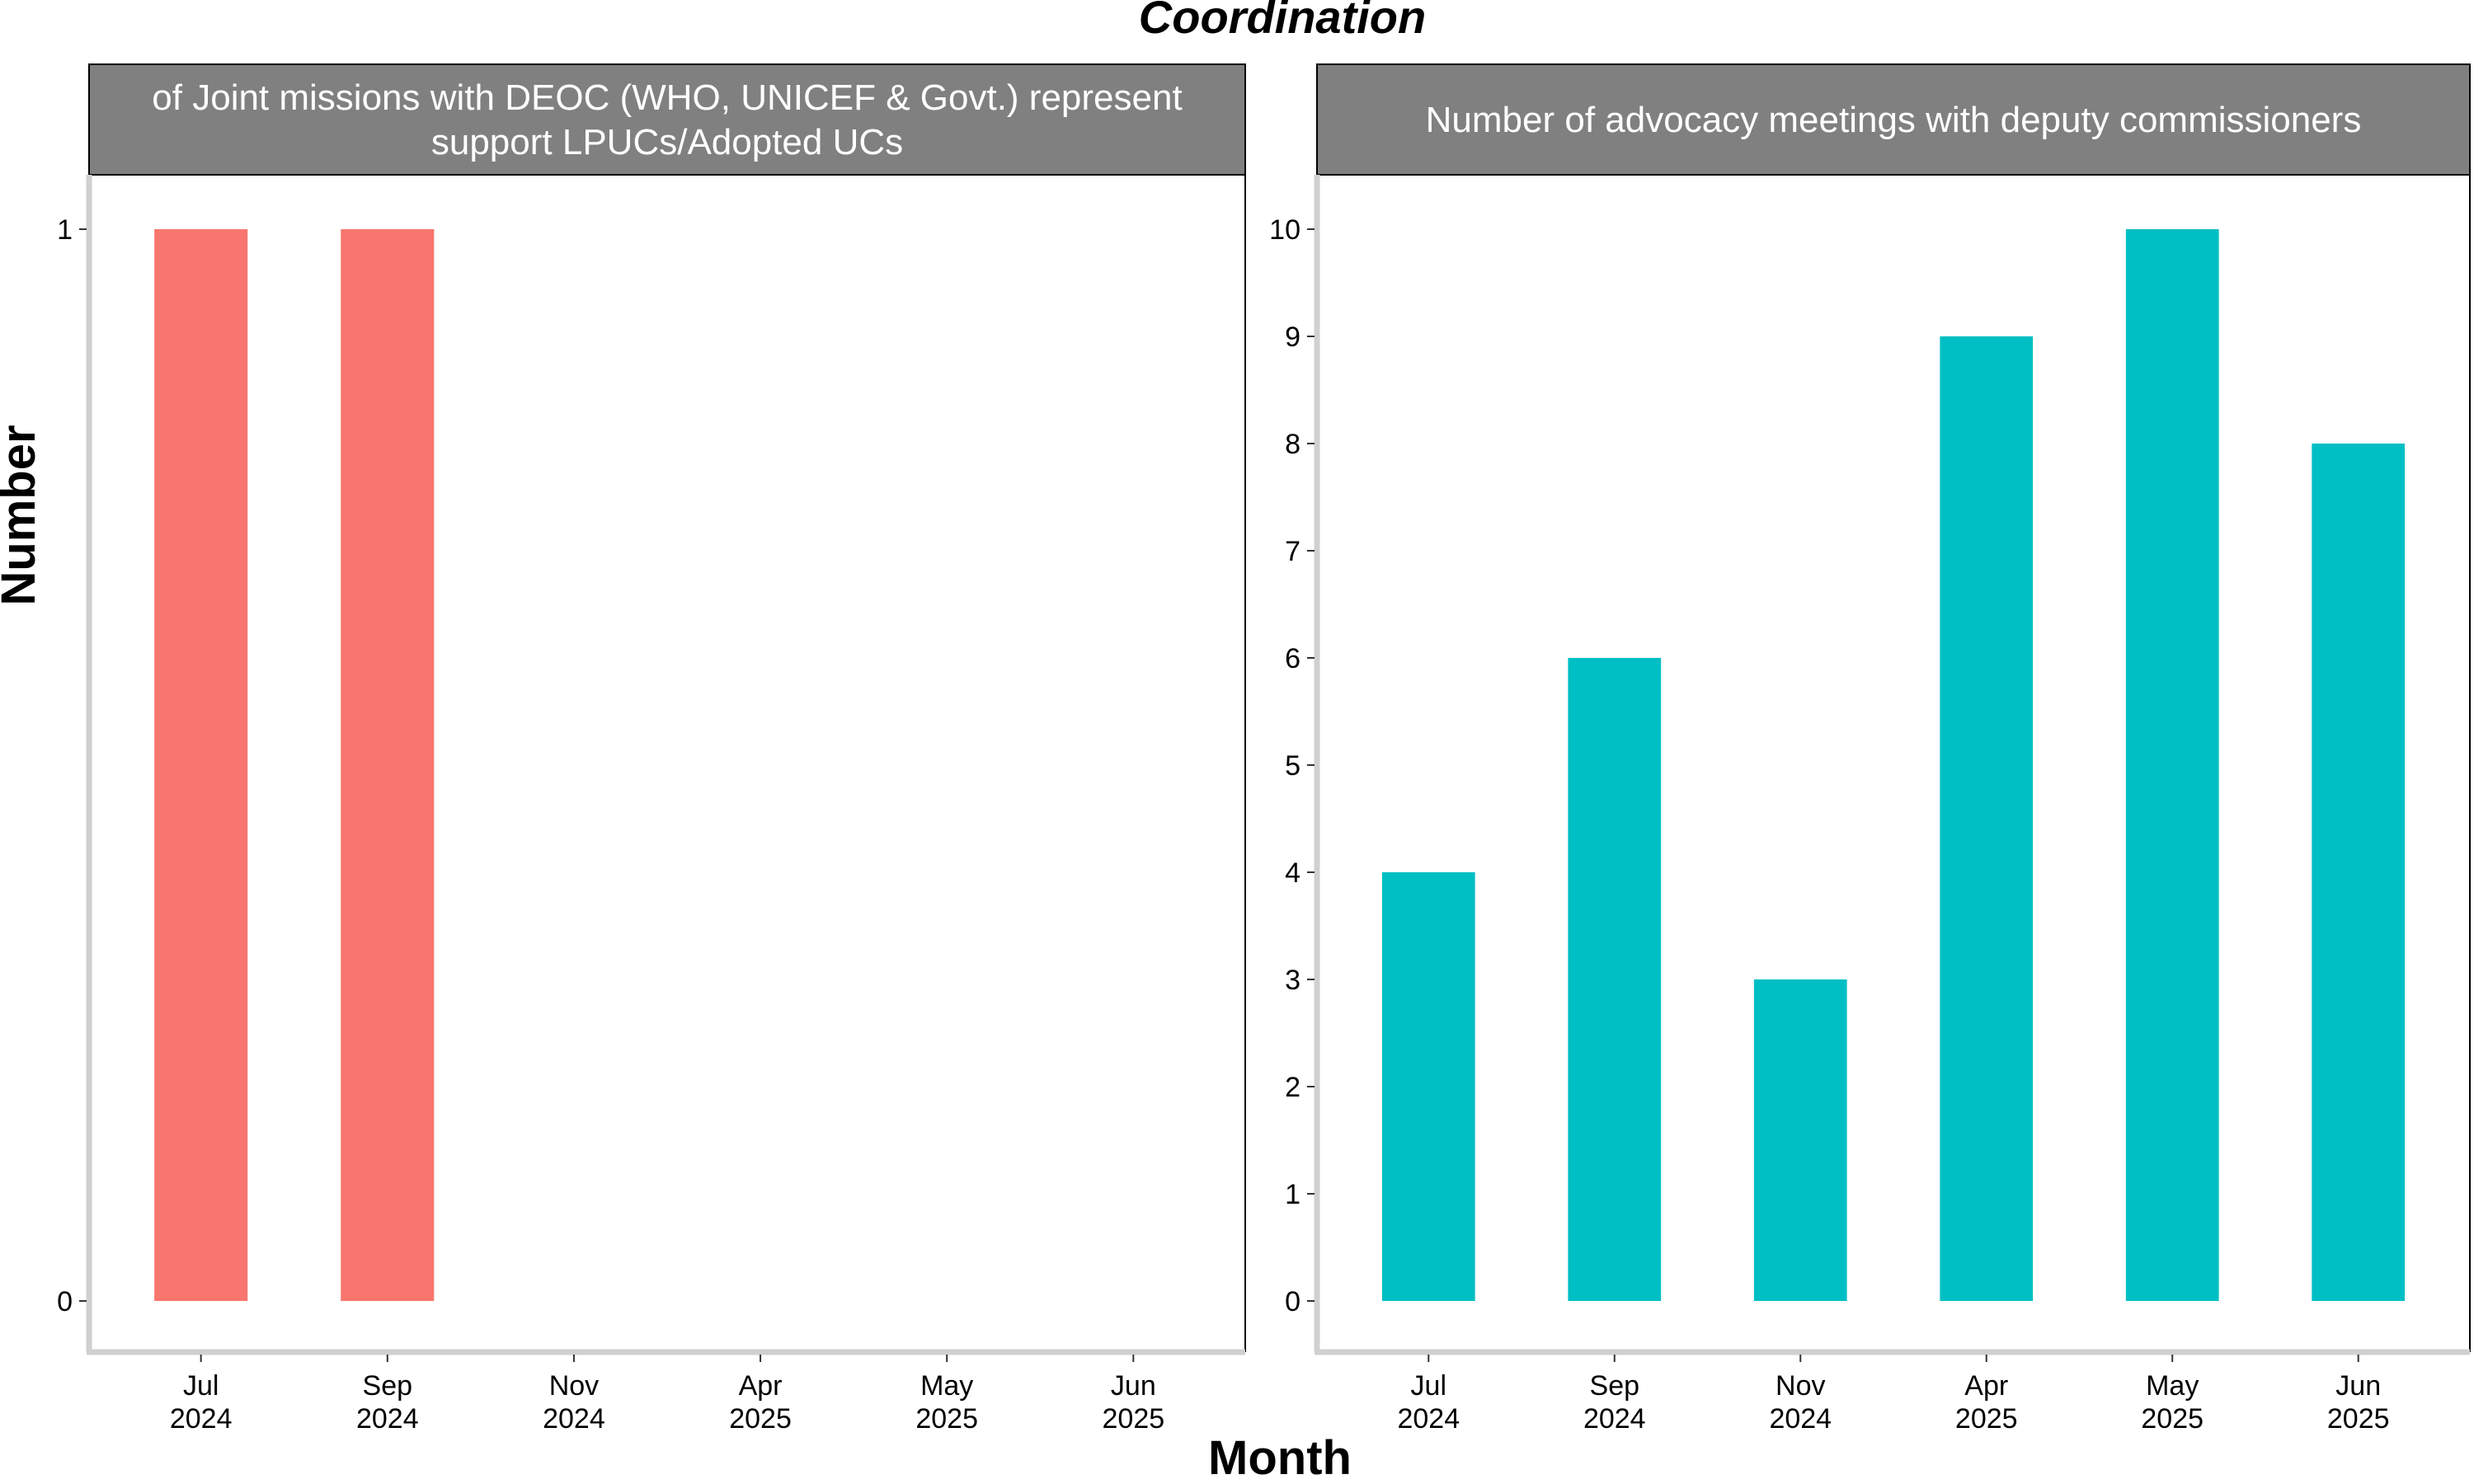 This screenshot has height=1484, width=2474. Describe the element at coordinates (667, 142) in the screenshot. I see `strip-title-line: support LPUCs/Adopted UCs` at that location.